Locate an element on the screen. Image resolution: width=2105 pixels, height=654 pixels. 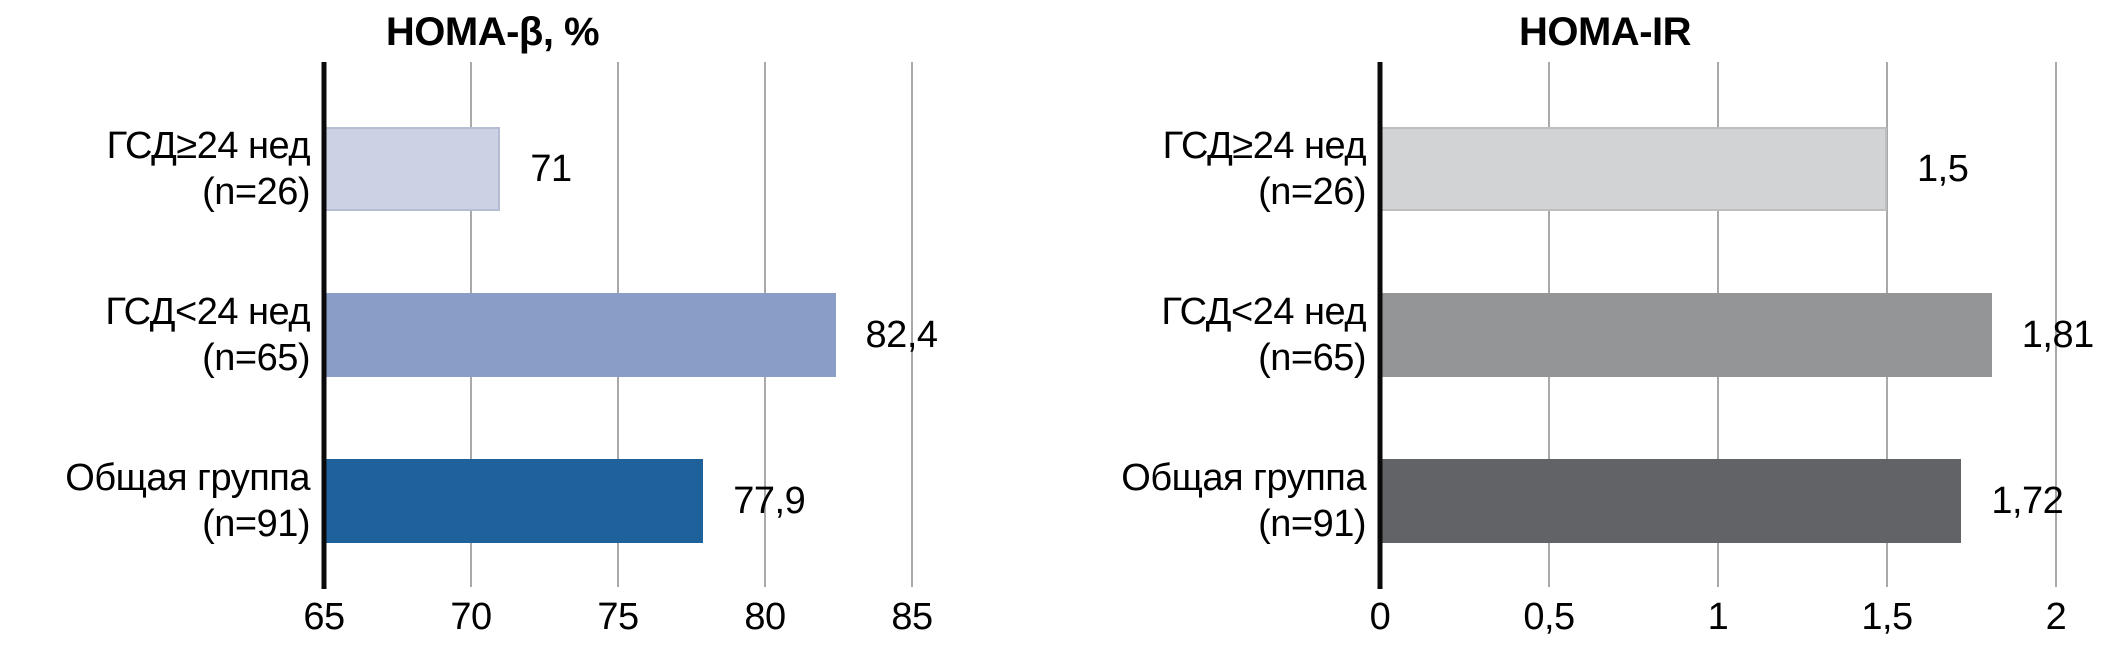
bar-track: 77,9 is located at coordinates (618, 501).